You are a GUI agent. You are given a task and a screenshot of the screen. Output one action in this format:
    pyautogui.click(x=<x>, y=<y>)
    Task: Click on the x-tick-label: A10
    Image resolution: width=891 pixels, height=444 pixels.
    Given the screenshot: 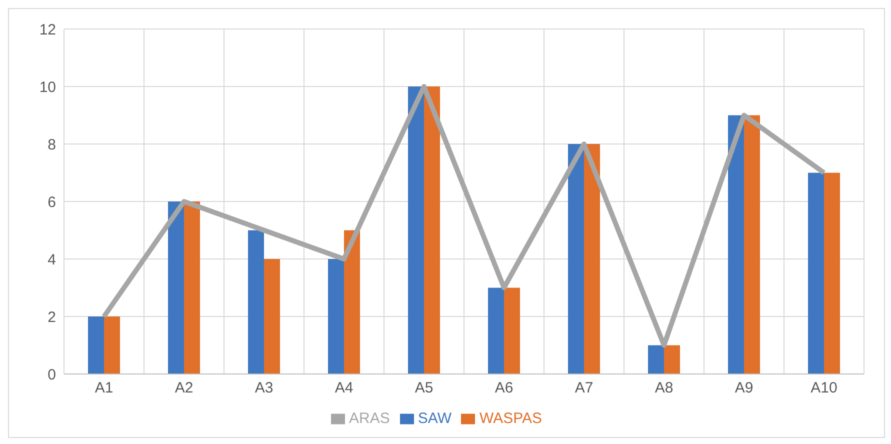 What is the action you would take?
    pyautogui.click(x=824, y=388)
    